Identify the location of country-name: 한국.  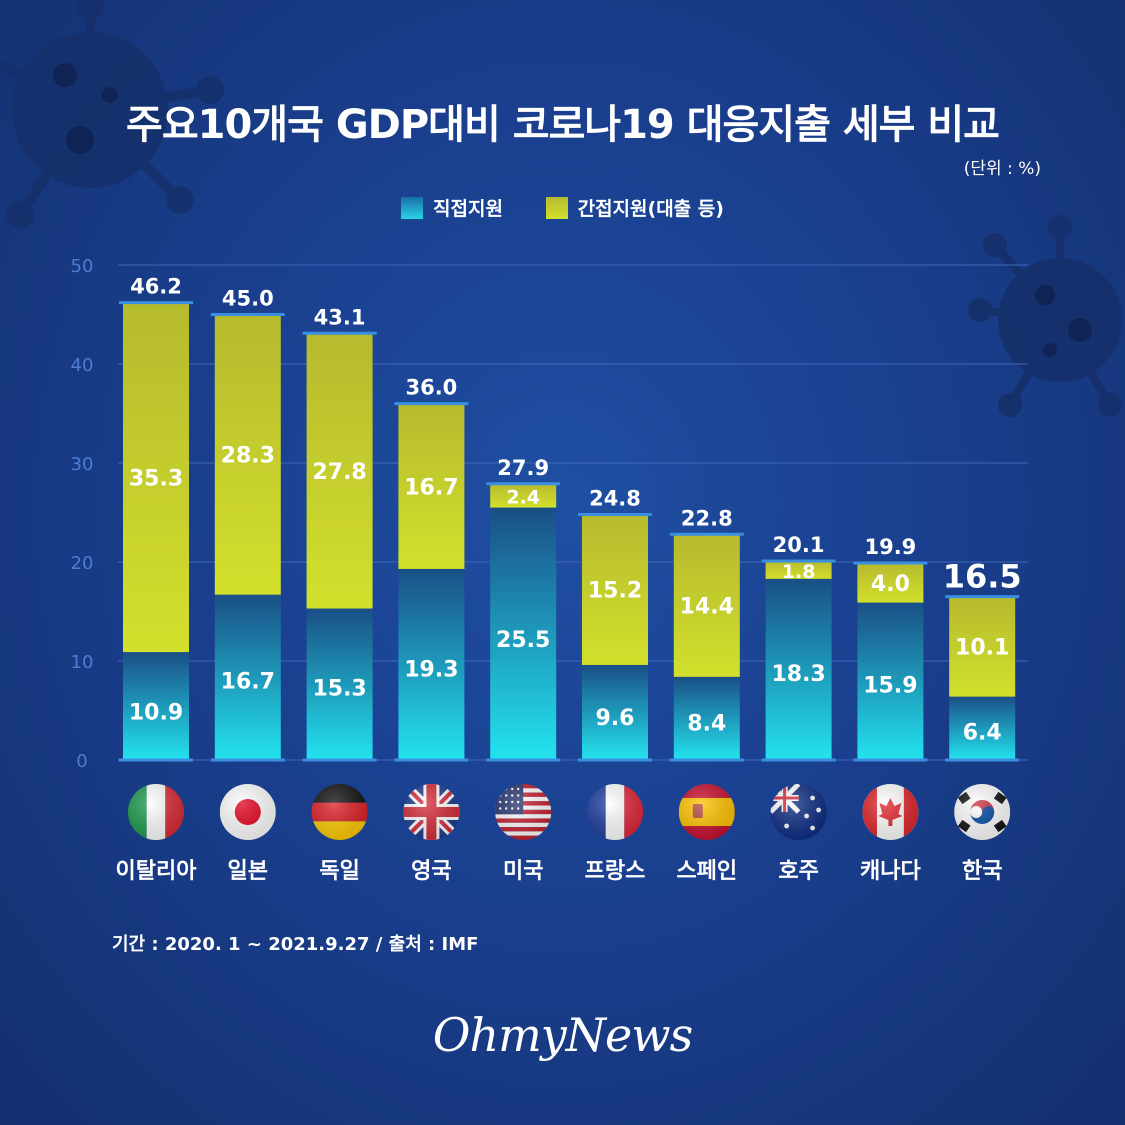
(982, 871).